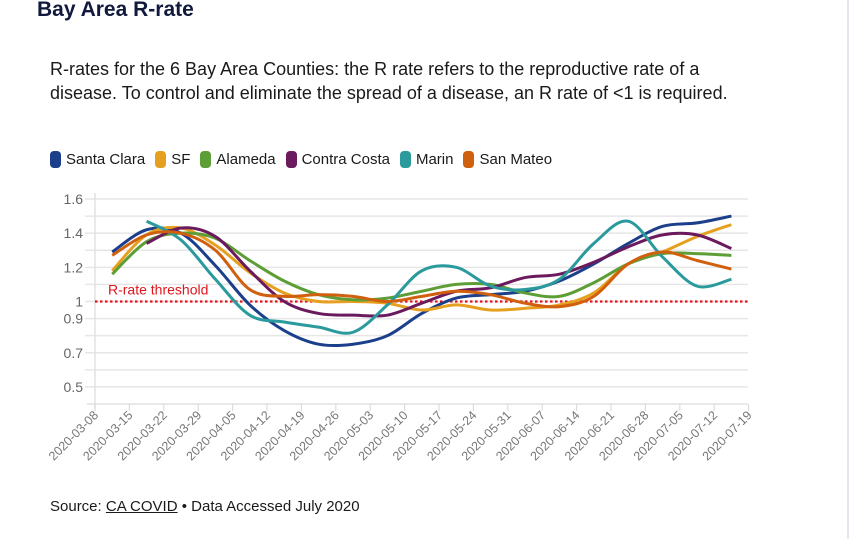 This screenshot has width=850, height=539. I want to click on y-tick-label: 0.7, so click(74, 353).